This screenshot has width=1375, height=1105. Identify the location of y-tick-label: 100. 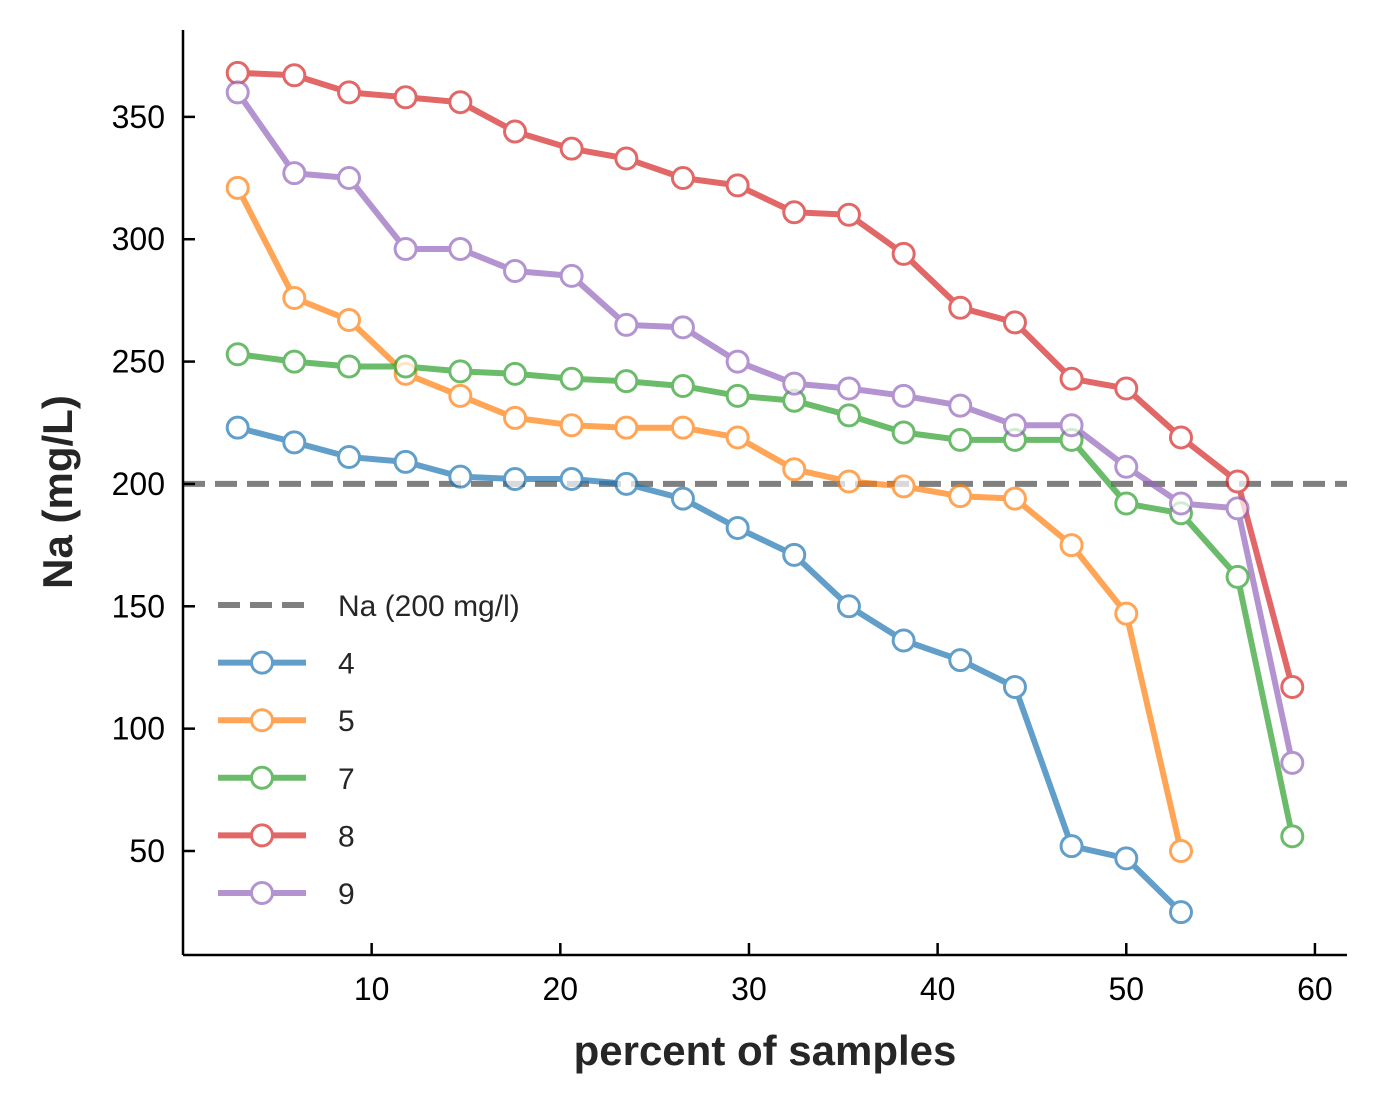
(138, 729).